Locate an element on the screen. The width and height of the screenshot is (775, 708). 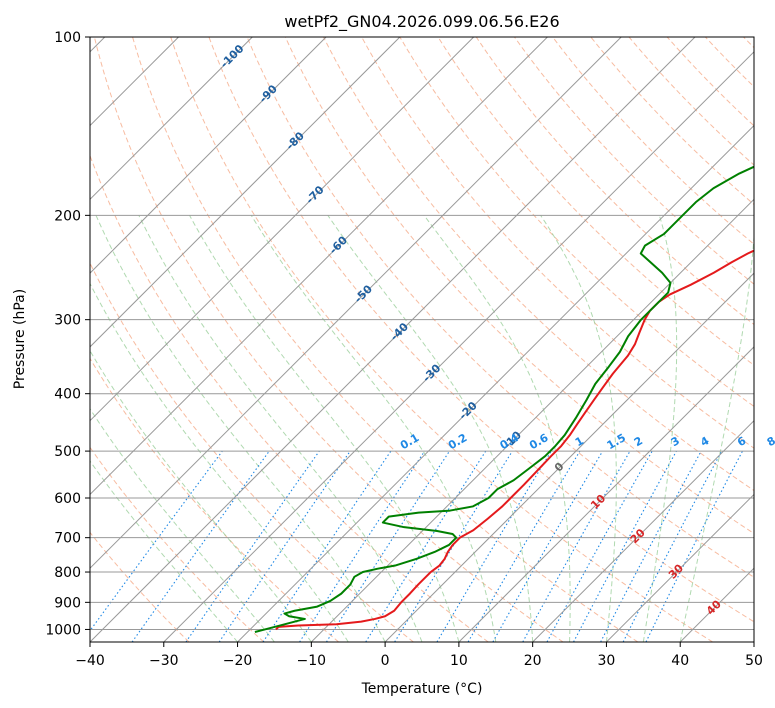
chart-title: wetPf2_GN04.2026.099.06.56.E26 is located at coordinates (421, 22).